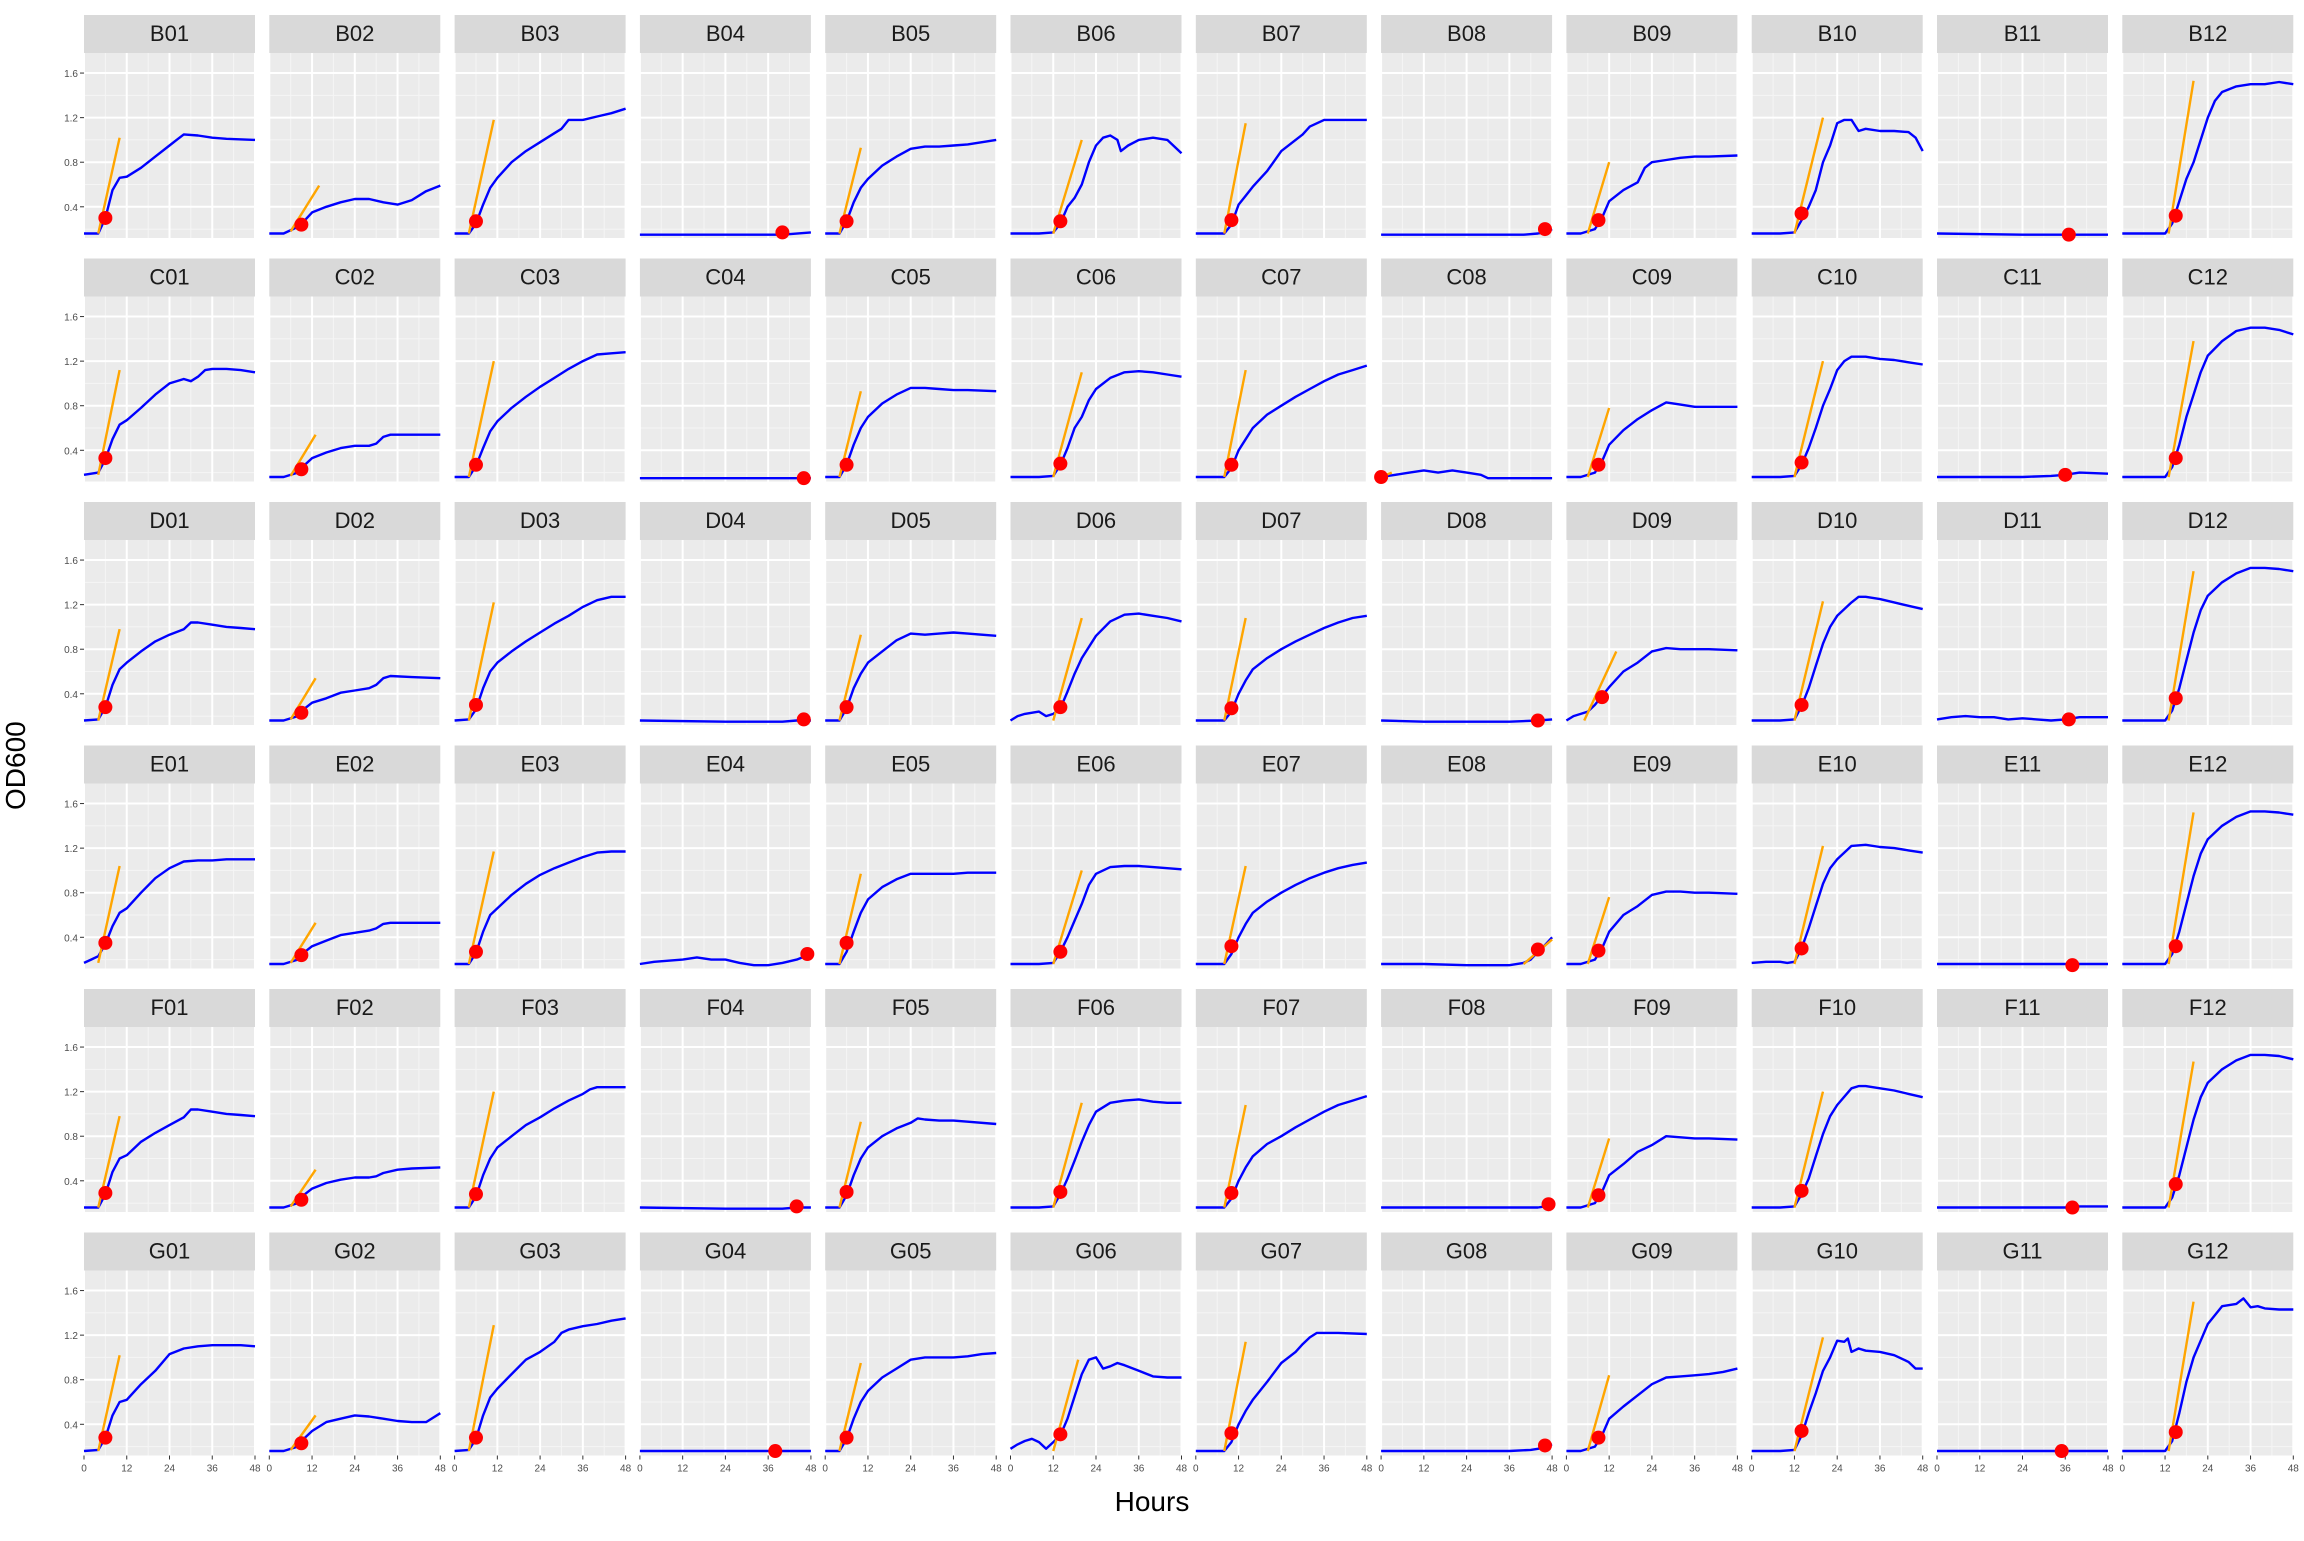 The height and width of the screenshot is (1541, 2304). What do you see at coordinates (911, 613) in the screenshot?
I see `panel-D05: D05` at bounding box center [911, 613].